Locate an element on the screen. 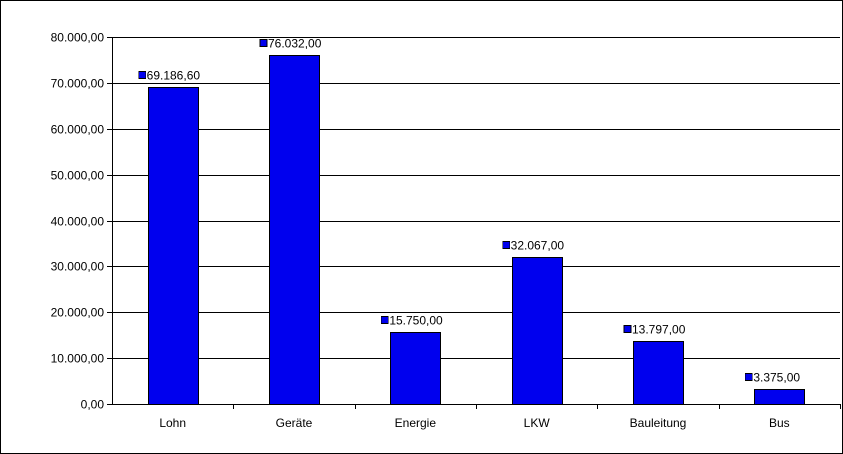  y-tick-label: 30.000,00 is located at coordinates (78, 267).